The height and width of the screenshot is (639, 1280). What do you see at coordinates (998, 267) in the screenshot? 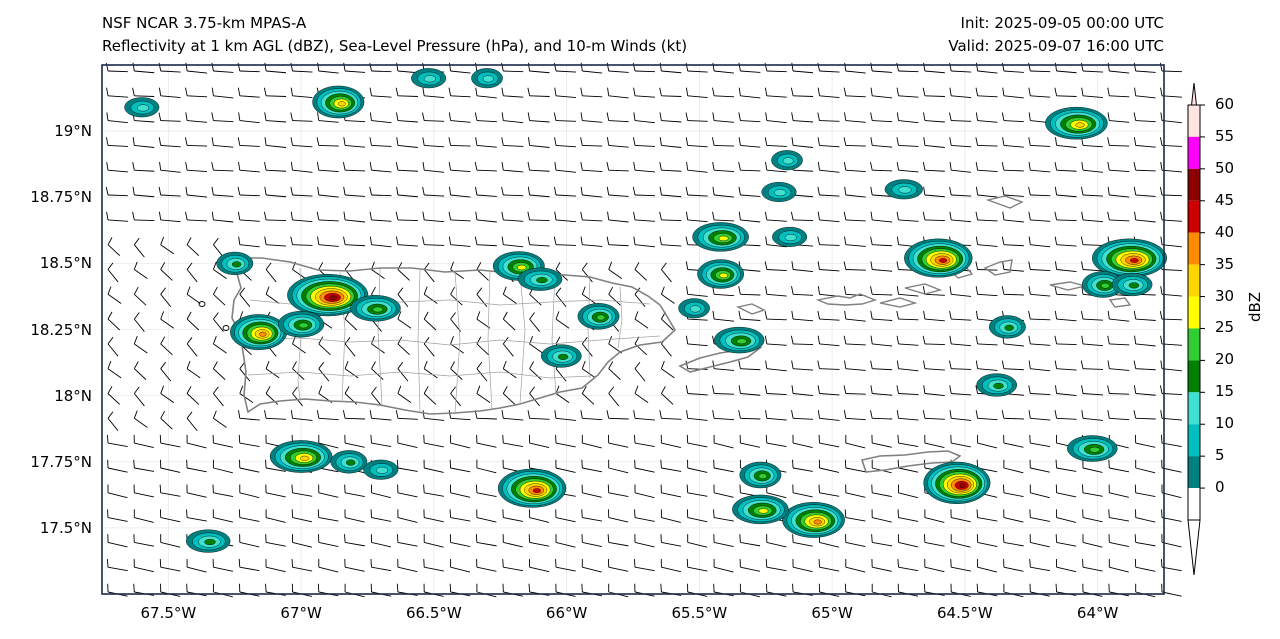
I see `sint-maarten-coastline` at bounding box center [998, 267].